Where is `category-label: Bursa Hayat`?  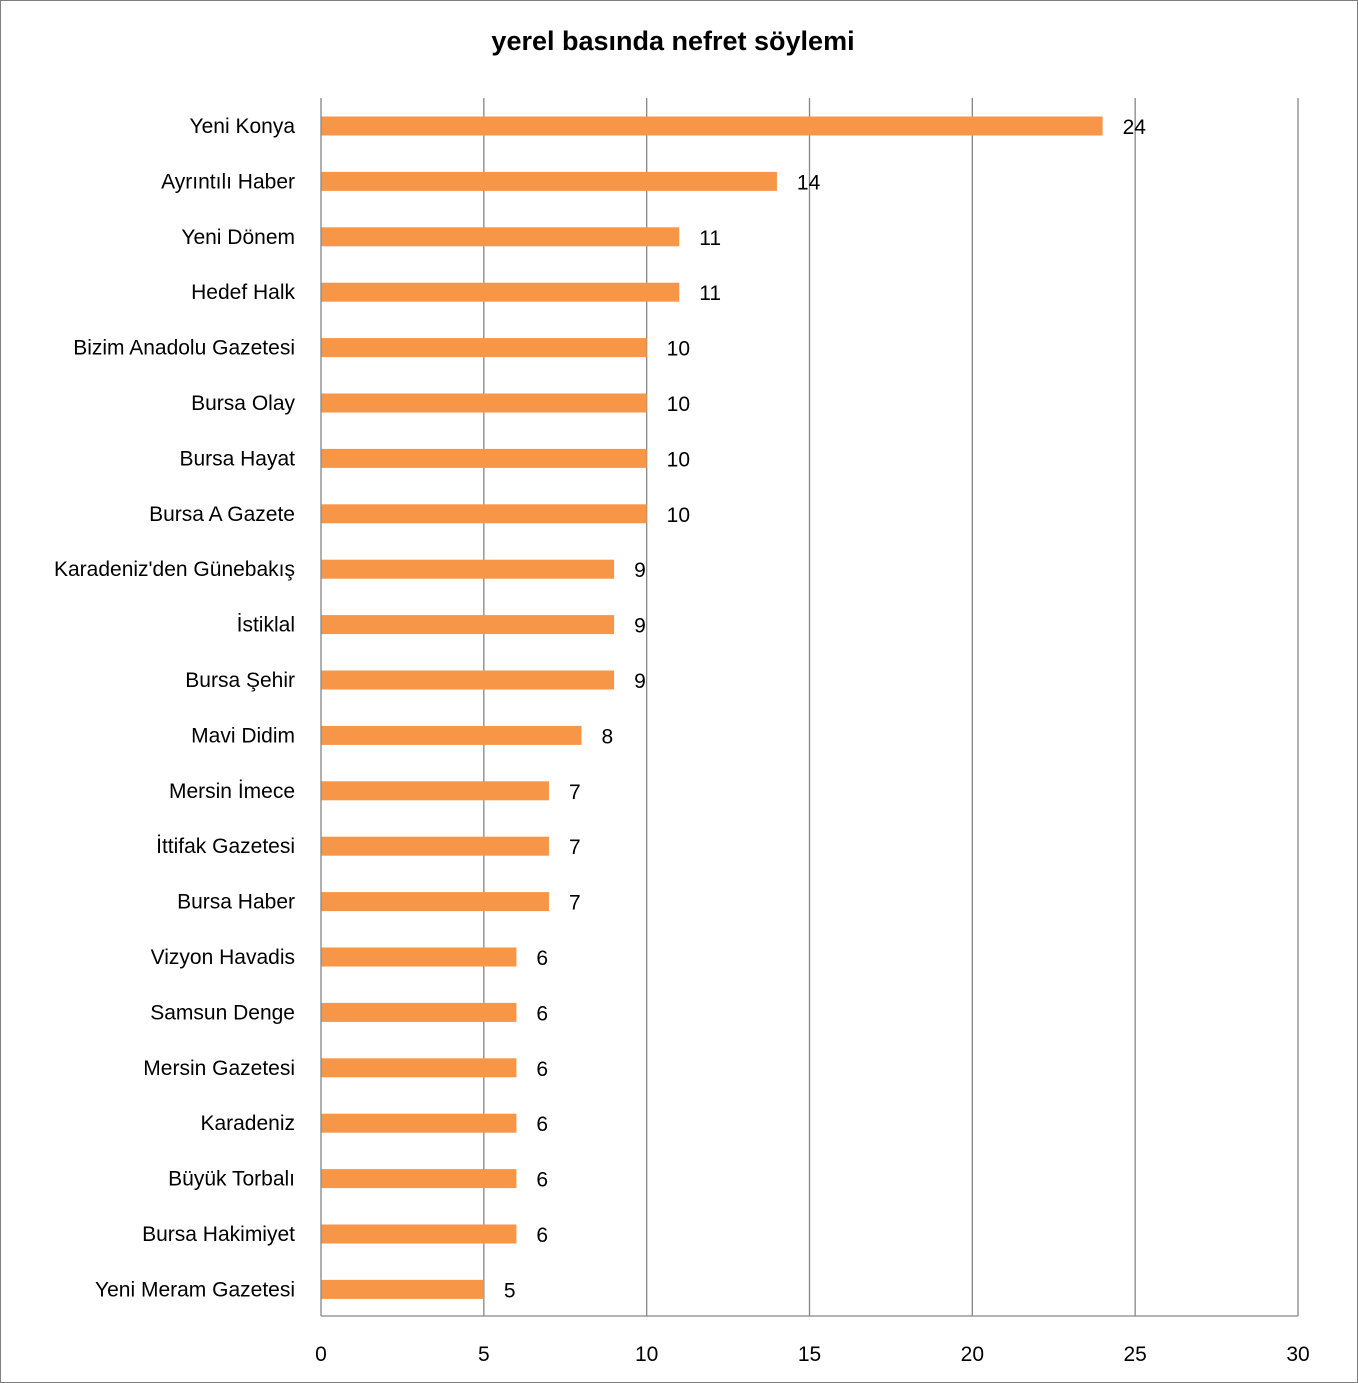 category-label: Bursa Hayat is located at coordinates (237, 458).